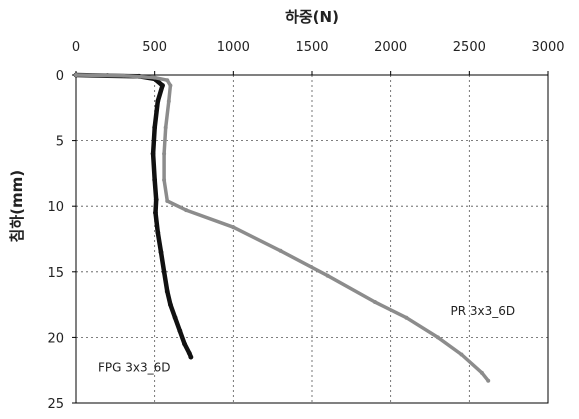 The width and height of the screenshot is (579, 419). I want to click on x-tick-label: 1000, so click(233, 47).